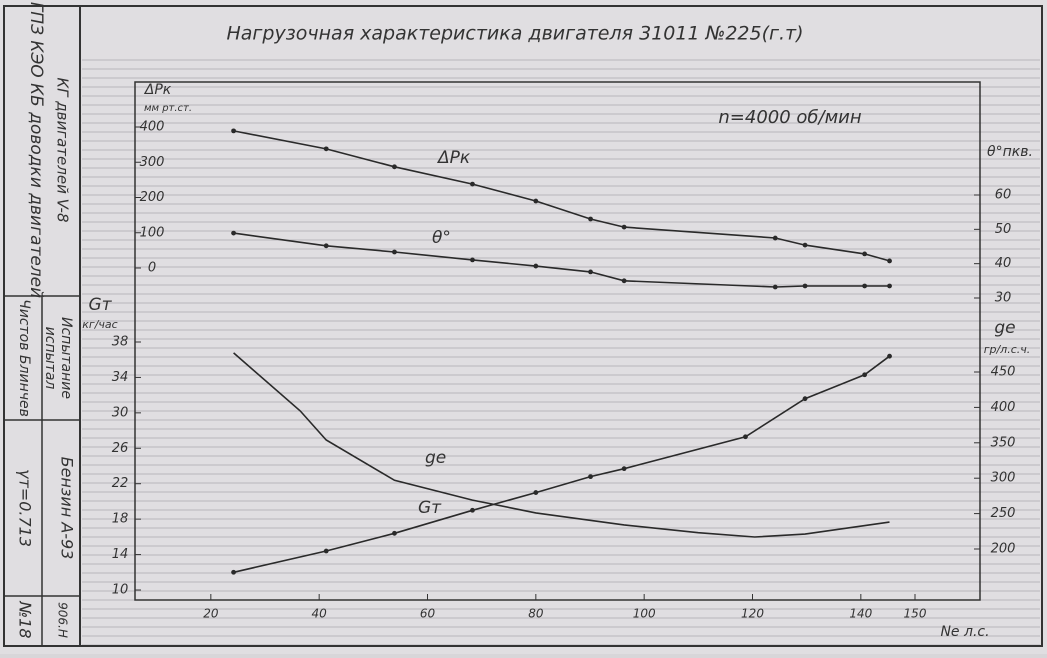 The width and height of the screenshot is (1047, 658). I want to click on y3-axis-label: Gт, so click(100, 305).